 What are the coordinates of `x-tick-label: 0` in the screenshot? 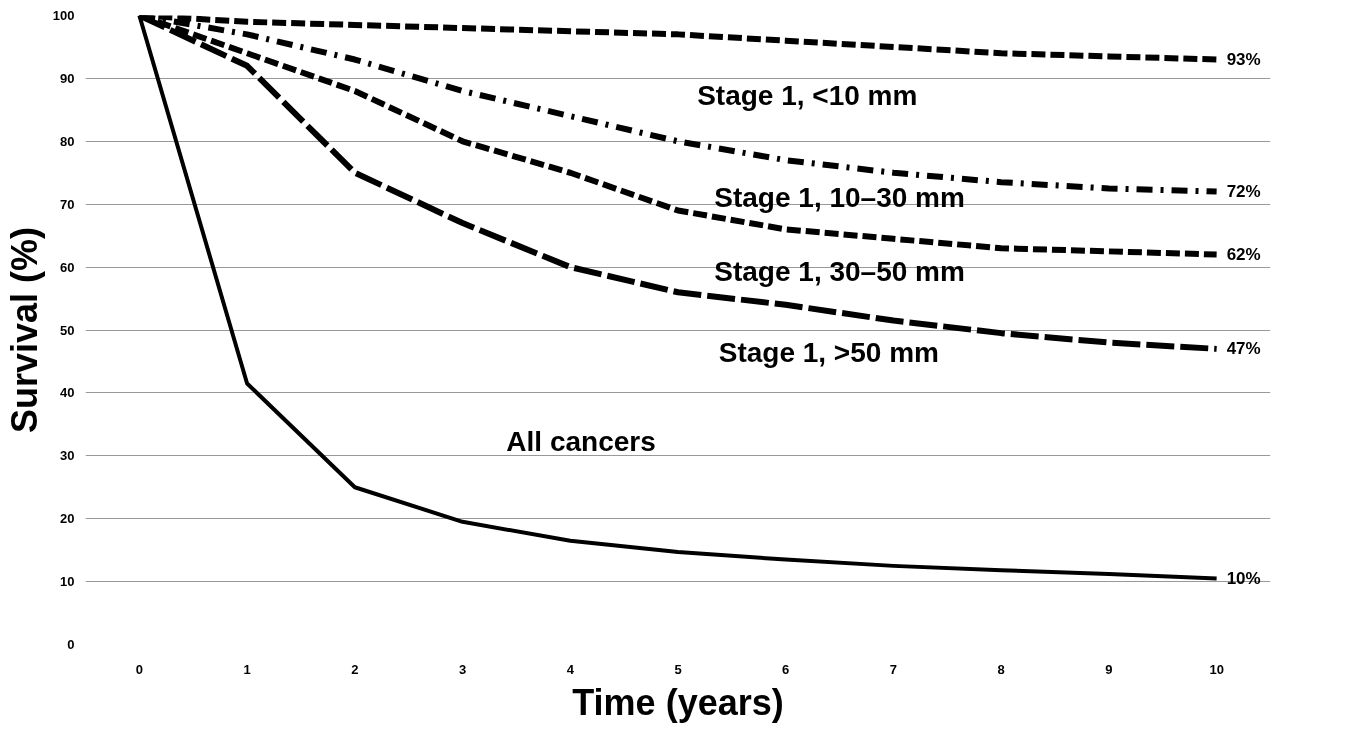 It's located at (139, 669).